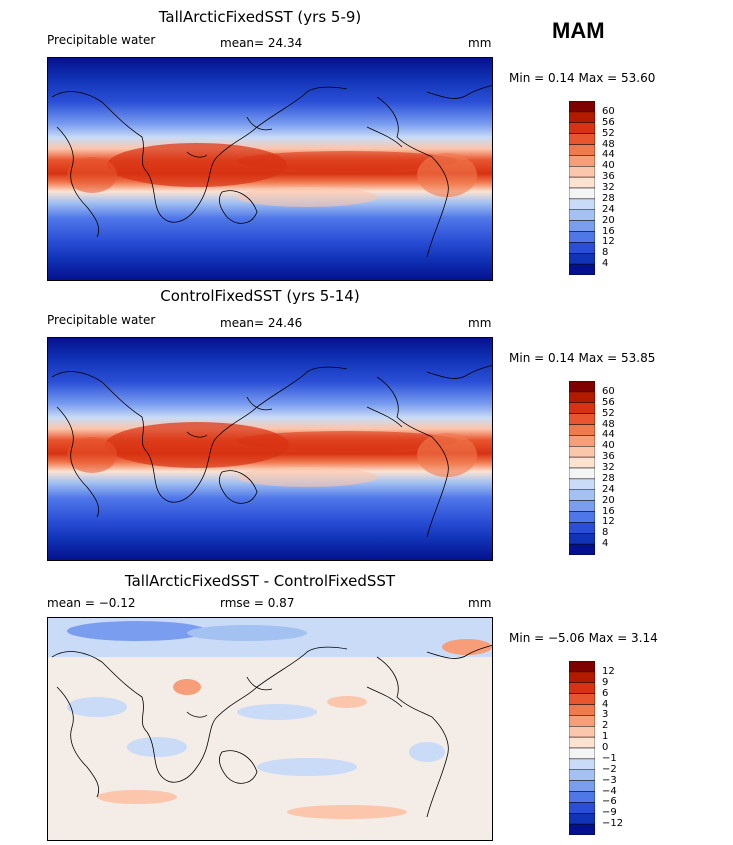 This screenshot has width=733, height=845. Describe the element at coordinates (197, 165) in the screenshot. I see `warm-pool-blob` at that location.